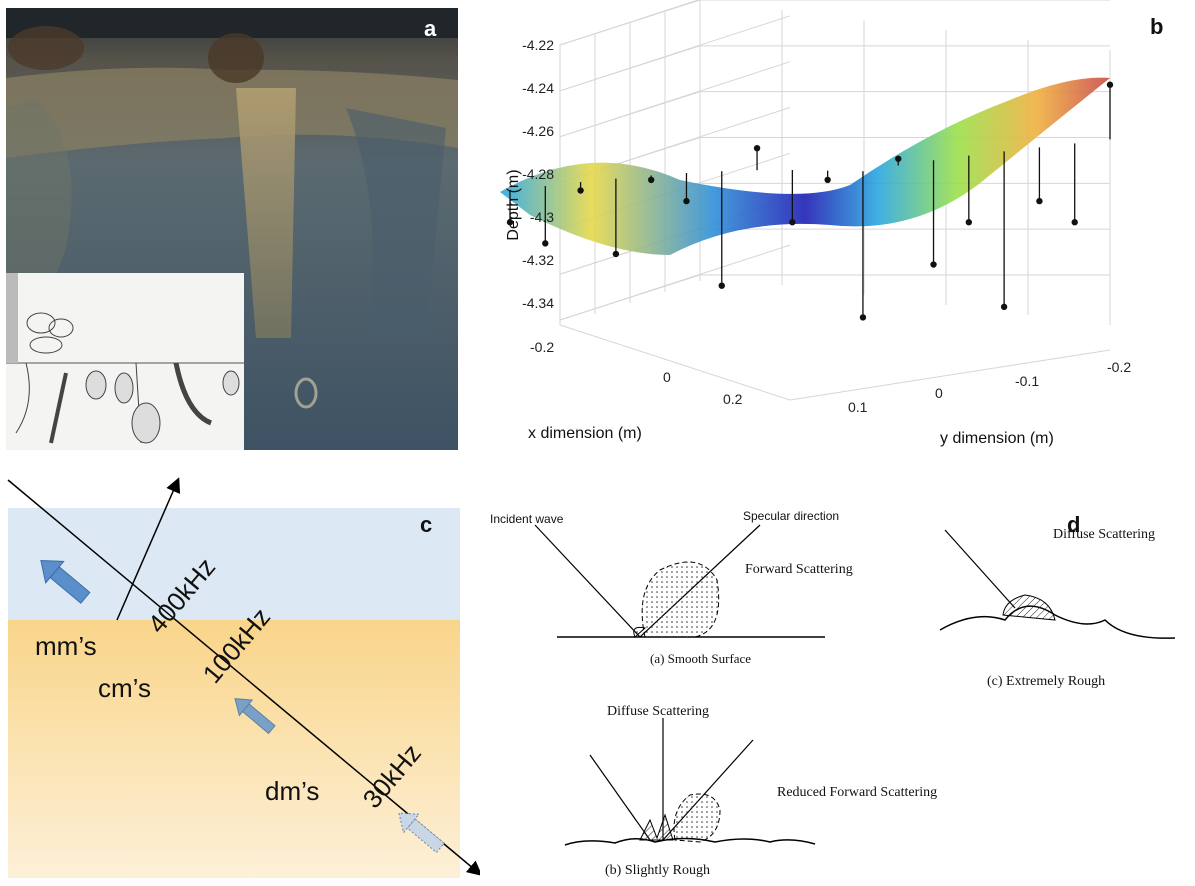 This screenshot has width=1195, height=886. I want to click on smooth-surface-sketch, so click(679, 581).